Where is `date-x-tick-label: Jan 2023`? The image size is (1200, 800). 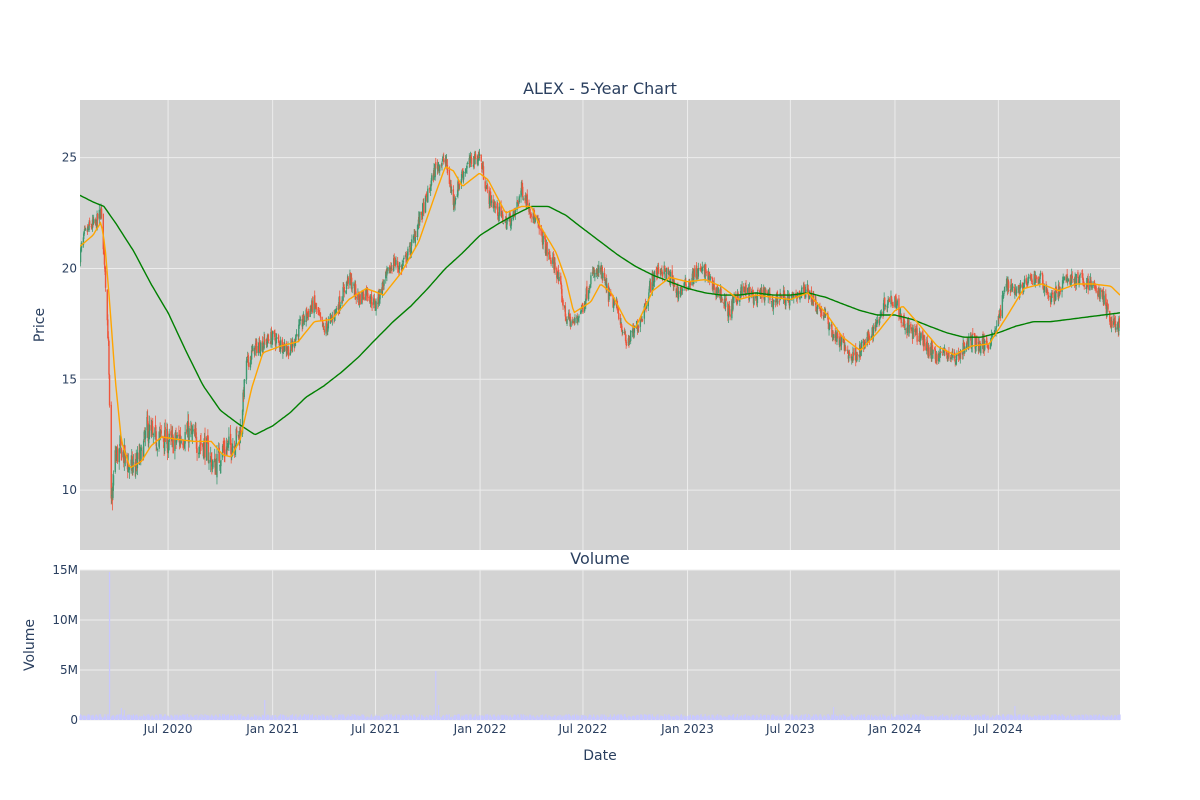
date-x-tick-label: Jan 2023 is located at coordinates (687, 729).